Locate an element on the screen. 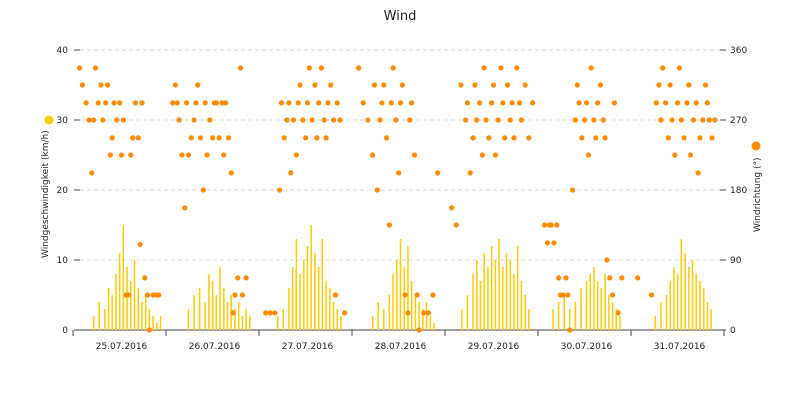 Image resolution: width=800 pixels, height=400 pixels. left-axis-ticks: 0 10 20 30 40 is located at coordinates (68, 191).